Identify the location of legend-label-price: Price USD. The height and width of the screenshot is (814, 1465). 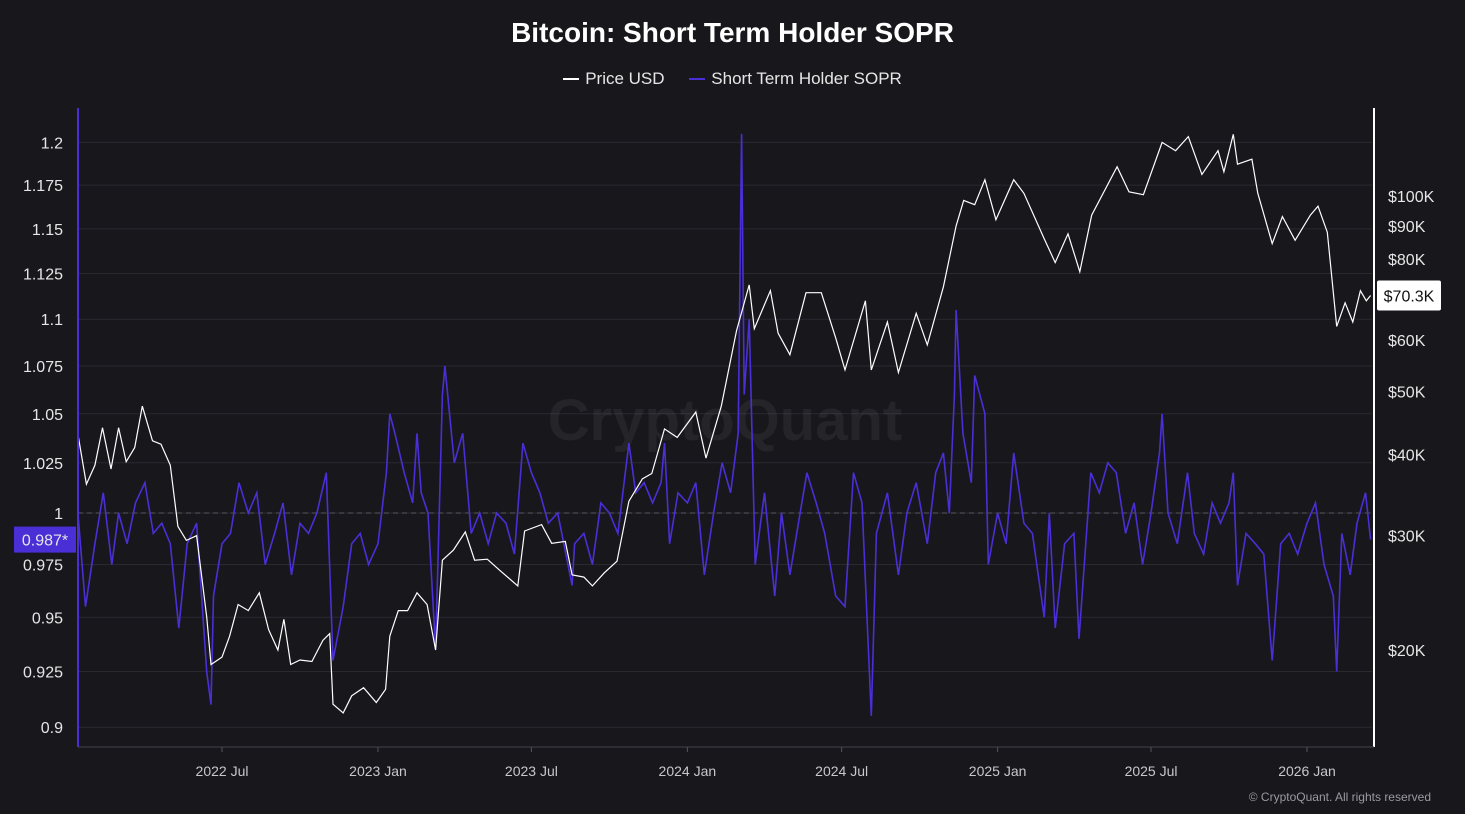
(625, 78).